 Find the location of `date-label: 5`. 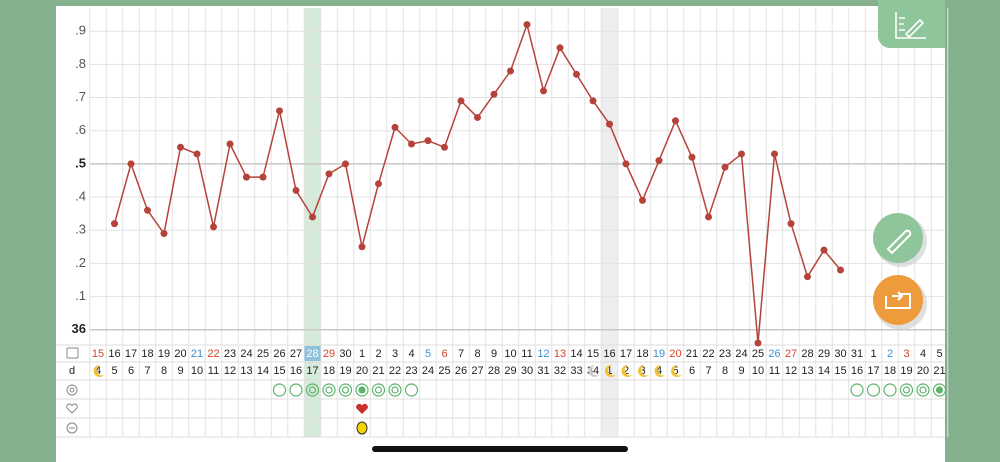

date-label: 5 is located at coordinates (939, 354).